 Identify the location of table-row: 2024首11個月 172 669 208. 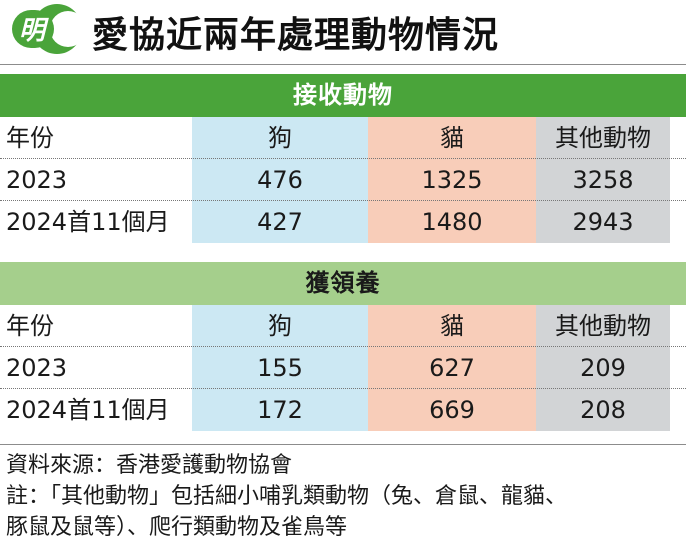
(343, 410).